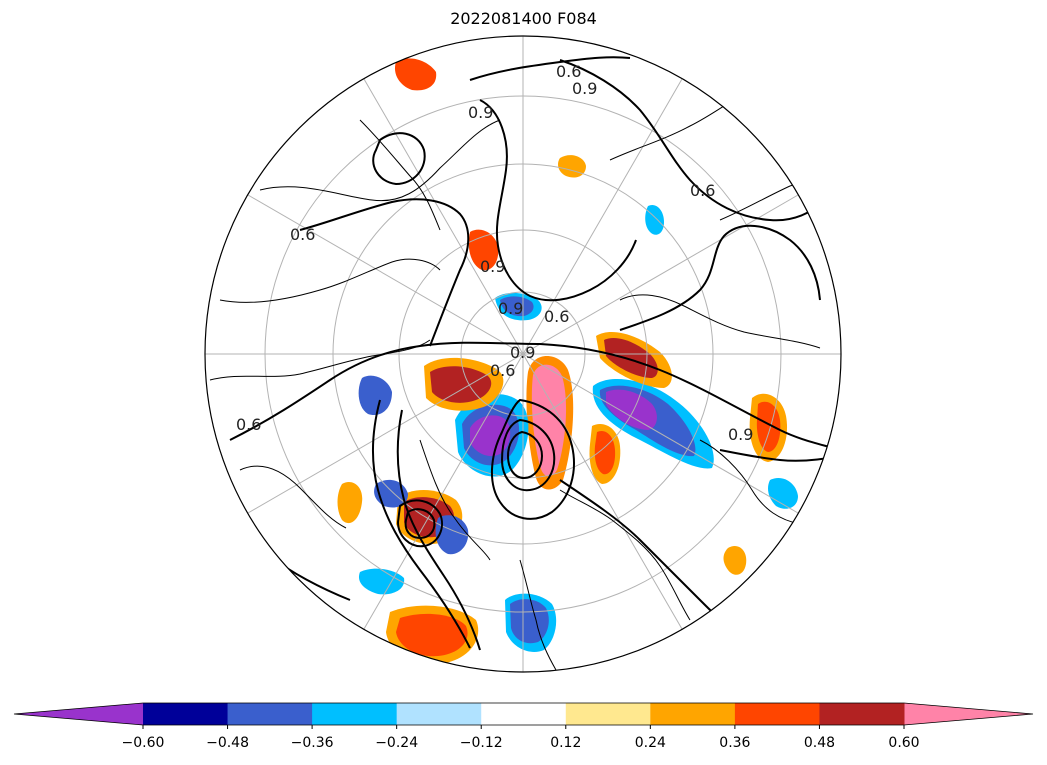 The width and height of the screenshot is (1047, 765). Describe the element at coordinates (631, 357) in the screenshot. I see `anomaly-positive-north-core` at that location.